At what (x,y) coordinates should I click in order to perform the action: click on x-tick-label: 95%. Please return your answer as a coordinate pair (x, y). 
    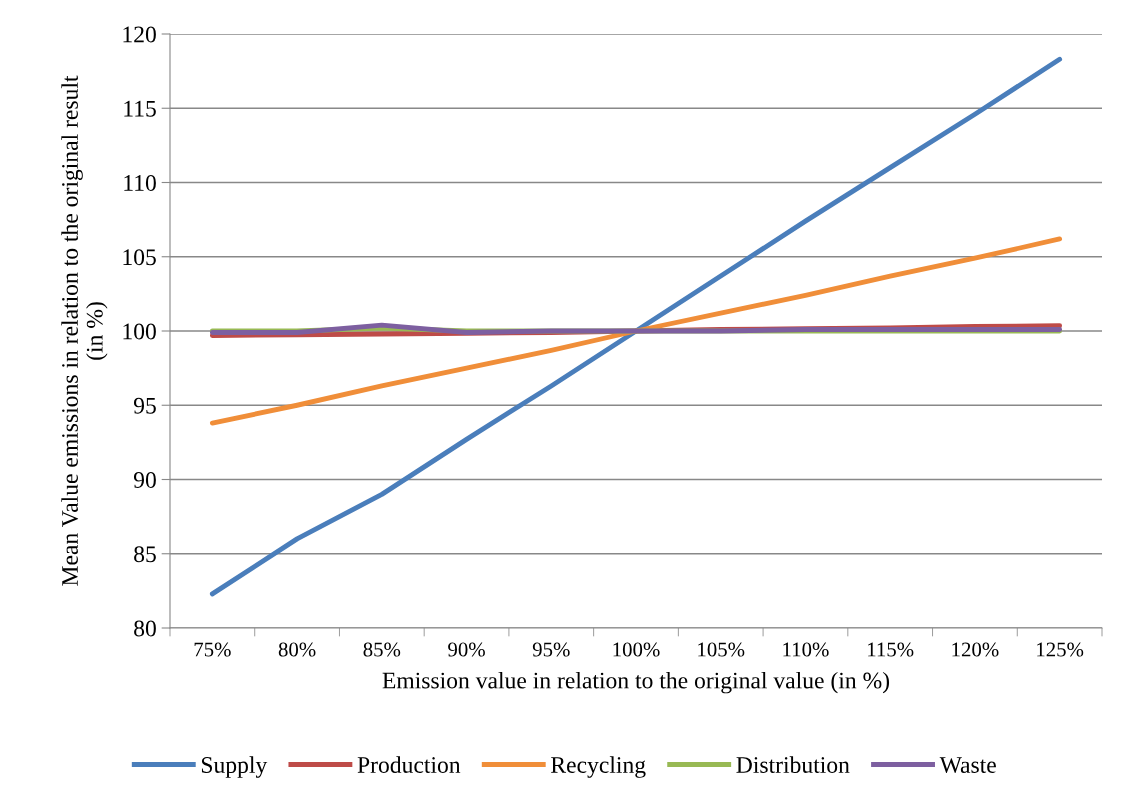
    Looking at the image, I should click on (551, 649).